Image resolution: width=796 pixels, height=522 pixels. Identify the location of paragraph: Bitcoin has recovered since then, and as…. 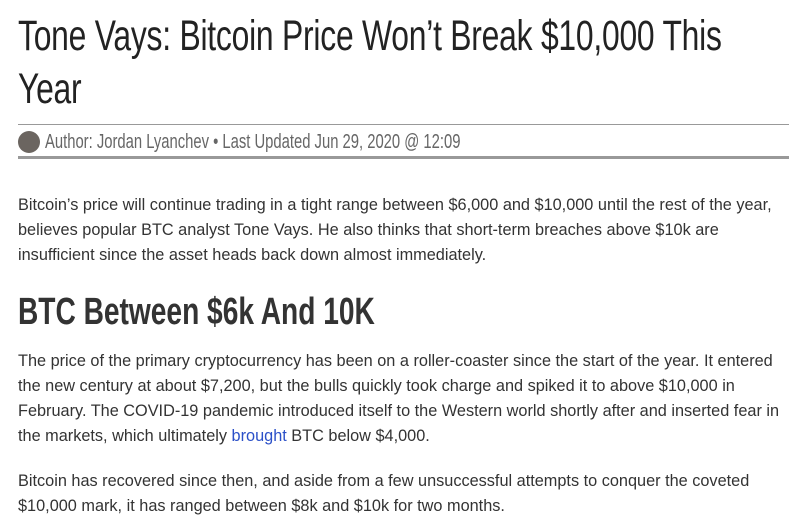
(384, 493).